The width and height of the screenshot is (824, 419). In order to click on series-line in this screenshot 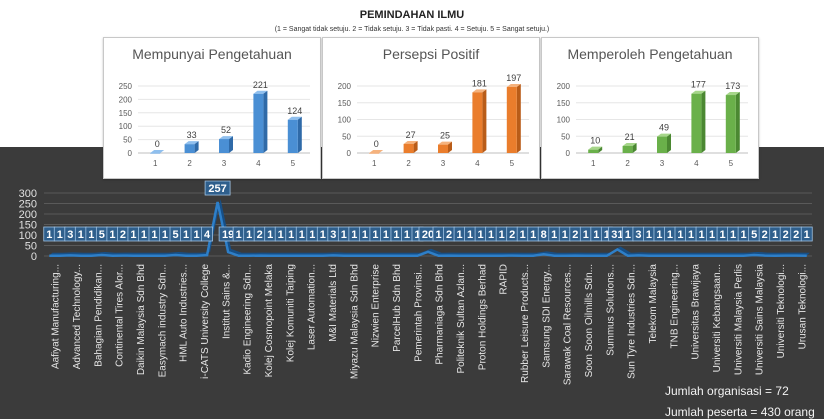, I will do `click(428, 229)`.